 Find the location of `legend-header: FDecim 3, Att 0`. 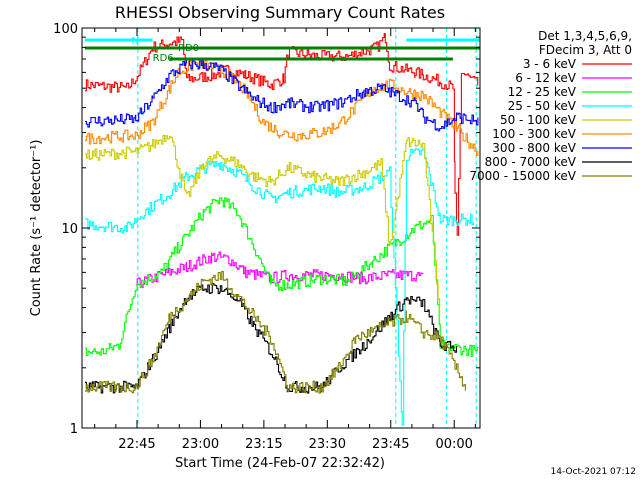

legend-header: FDecim 3, Att 0 is located at coordinates (585, 50).